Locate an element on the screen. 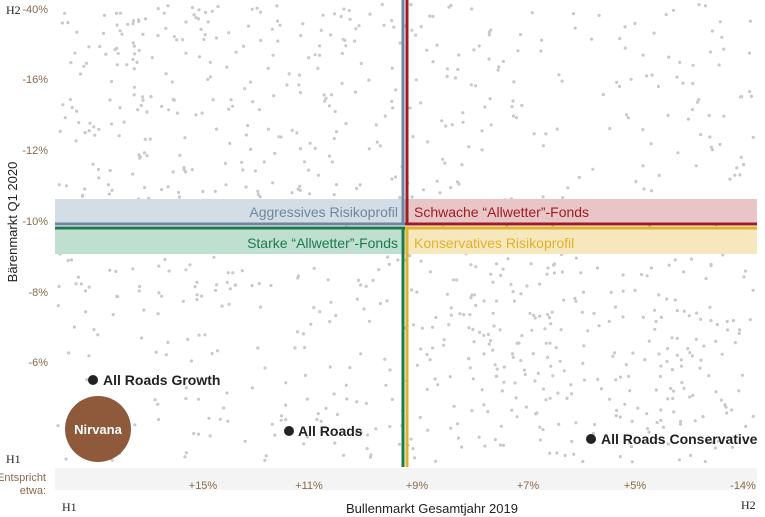  x-tick-6: -14% is located at coordinates (743, 486).